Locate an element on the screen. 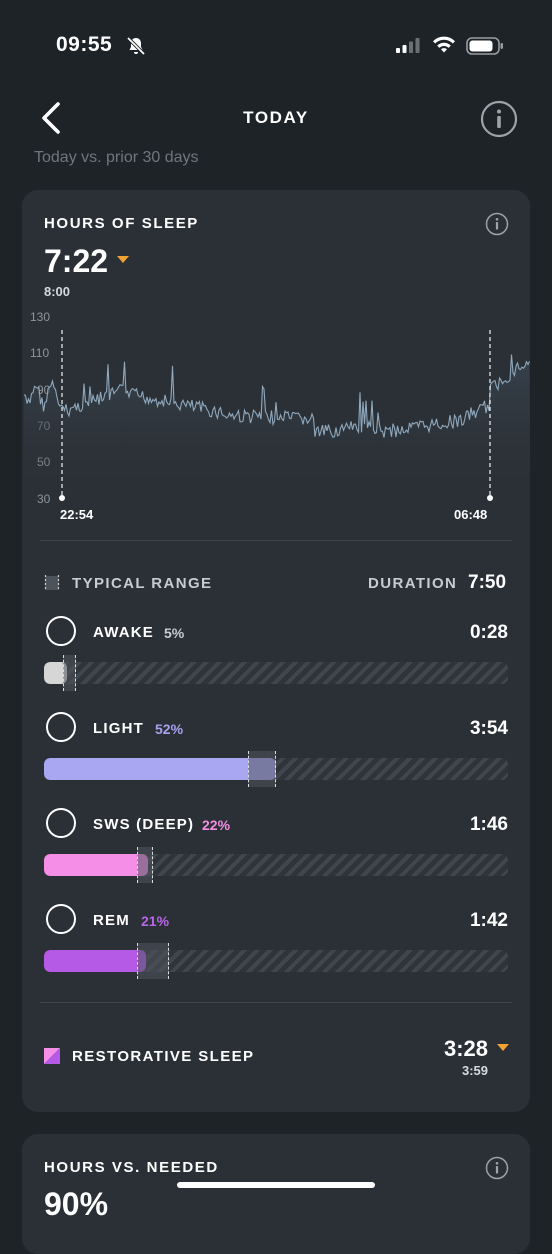  stage-name: REM is located at coordinates (111, 920).